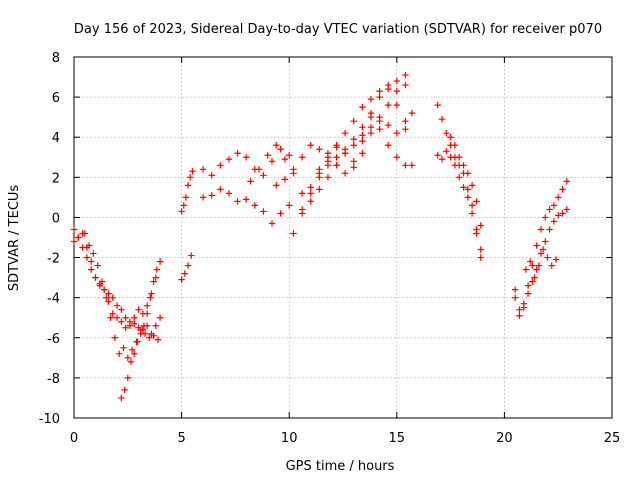 This screenshot has height=480, width=640. I want to click on x-axis-label: GPS time / hours, so click(340, 466).